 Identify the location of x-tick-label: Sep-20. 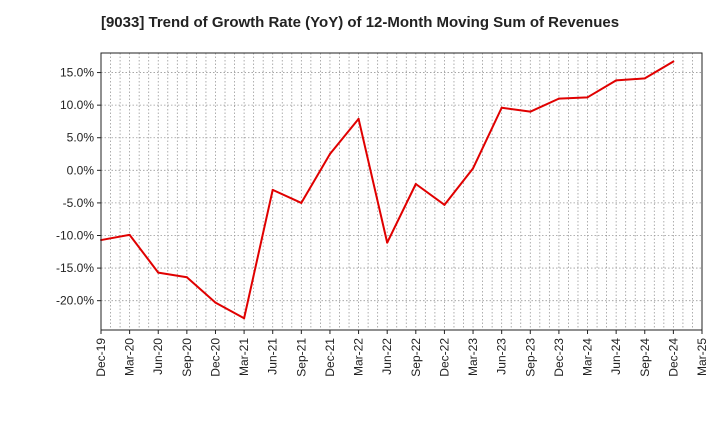
(187, 357).